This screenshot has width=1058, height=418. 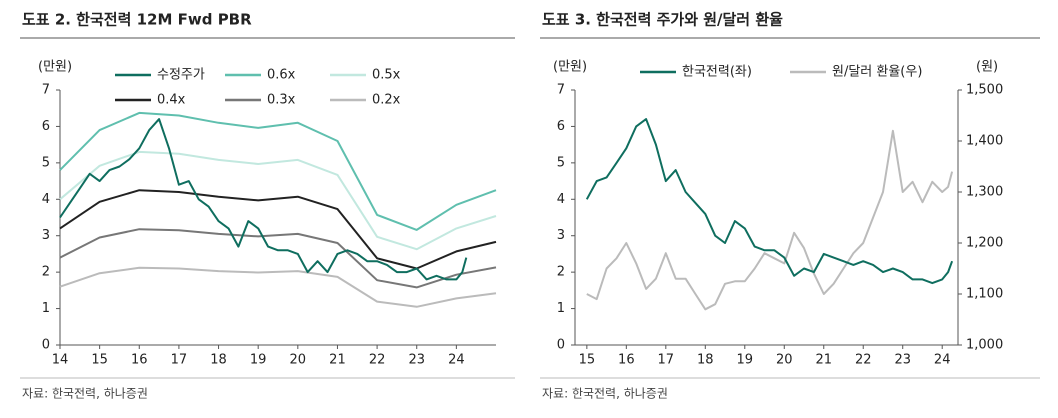 I want to click on legend-label: 0.2x, so click(x=386, y=100).